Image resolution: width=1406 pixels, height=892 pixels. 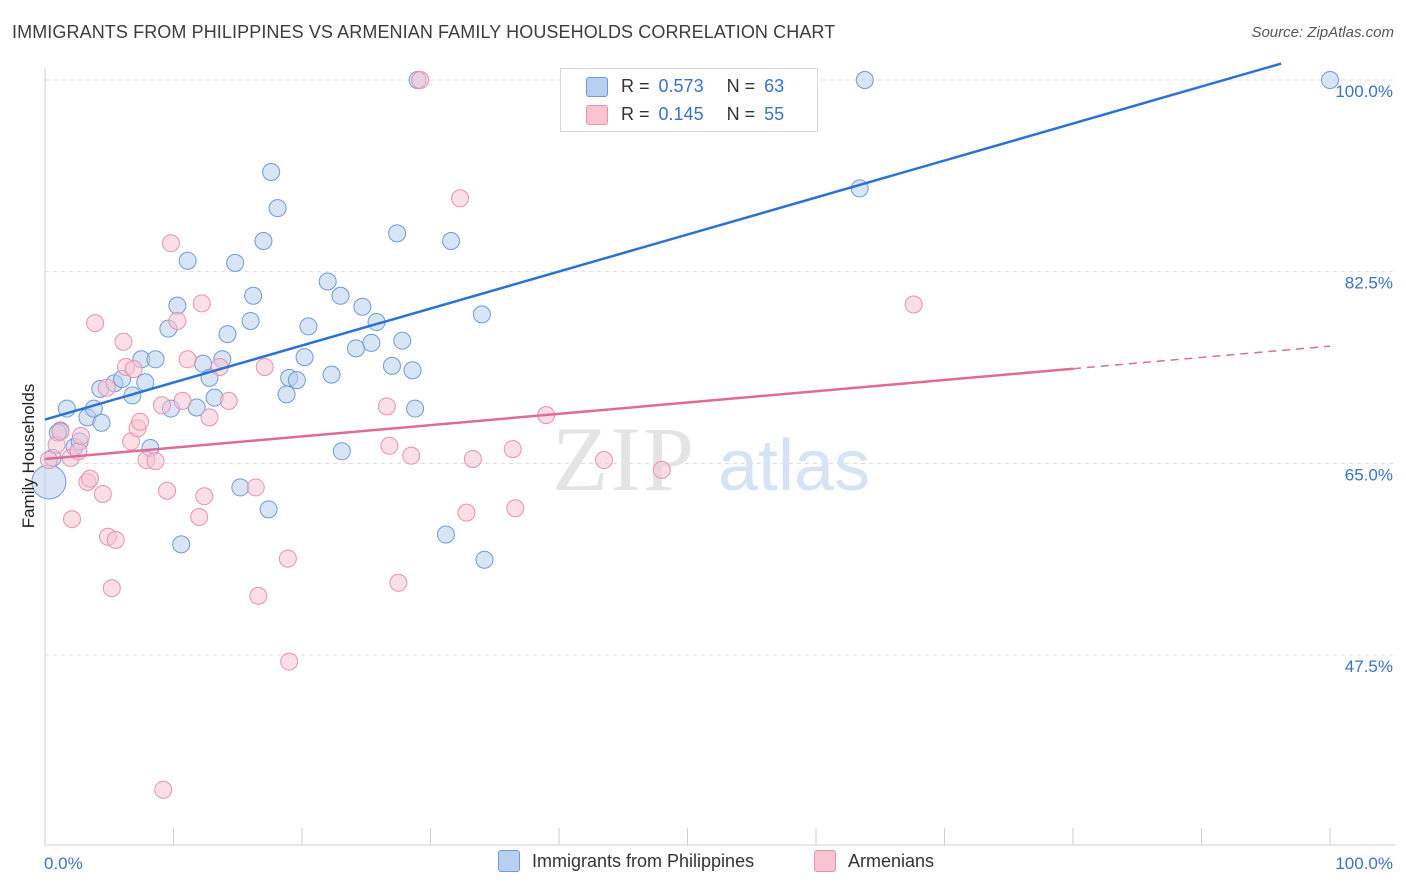 What do you see at coordinates (891, 860) in the screenshot?
I see `legend-label-armenians: Armenians` at bounding box center [891, 860].